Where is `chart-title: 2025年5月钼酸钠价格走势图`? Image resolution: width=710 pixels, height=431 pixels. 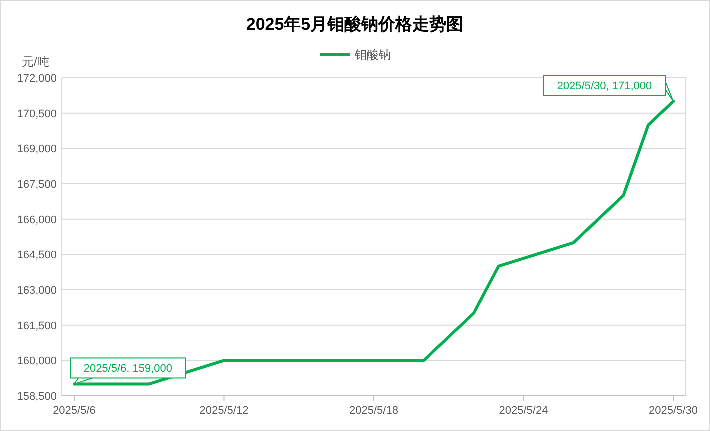 chart-title: 2025年5月钼酸钠价格走势图 is located at coordinates (355, 24).